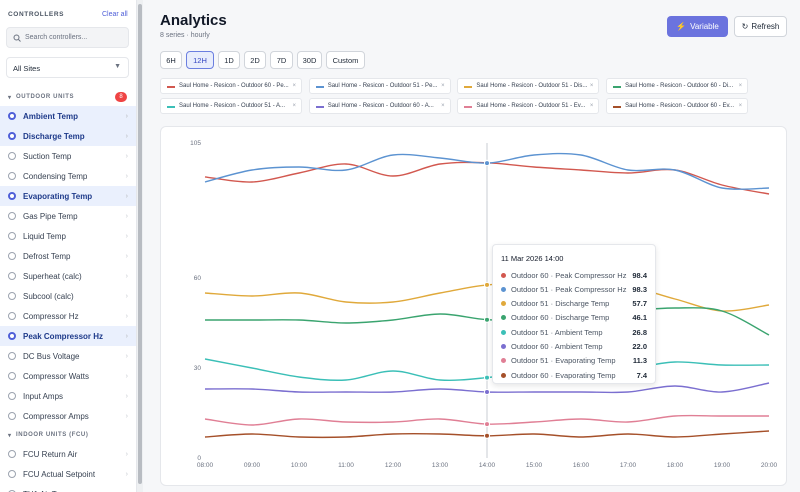  What do you see at coordinates (345, 60) in the screenshot?
I see `range-button: Custom` at bounding box center [345, 60].